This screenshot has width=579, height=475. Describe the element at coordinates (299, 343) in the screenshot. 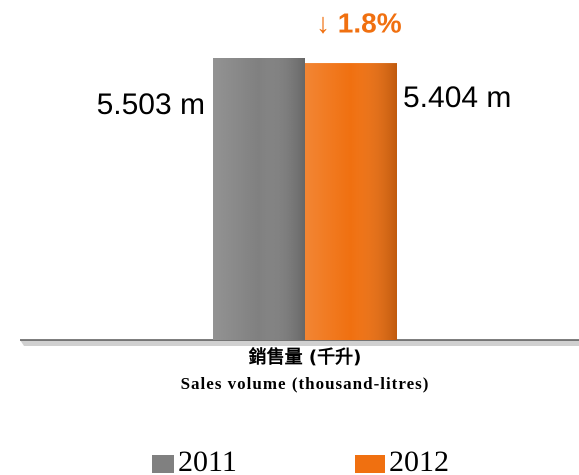

I see `baseline-floor` at that location.